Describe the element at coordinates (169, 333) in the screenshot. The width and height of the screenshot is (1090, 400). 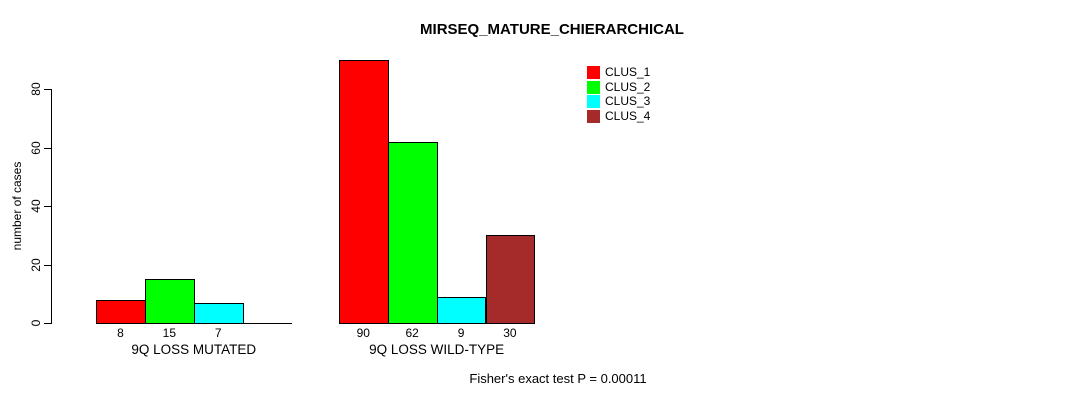
I see `bar-value-label: 15` at that location.